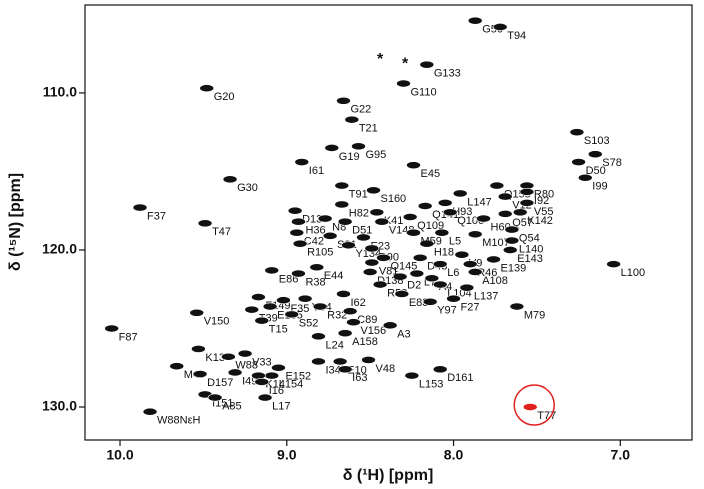  What do you see at coordinates (405, 64) in the screenshot?
I see `annotation: *` at bounding box center [405, 64].